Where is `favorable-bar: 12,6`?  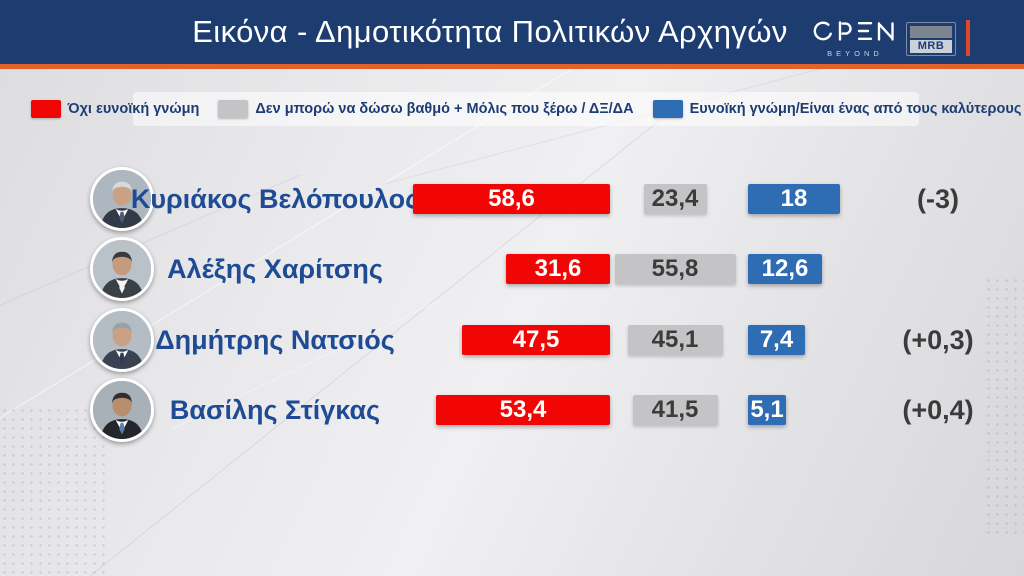 favorable-bar: 12,6 is located at coordinates (785, 269).